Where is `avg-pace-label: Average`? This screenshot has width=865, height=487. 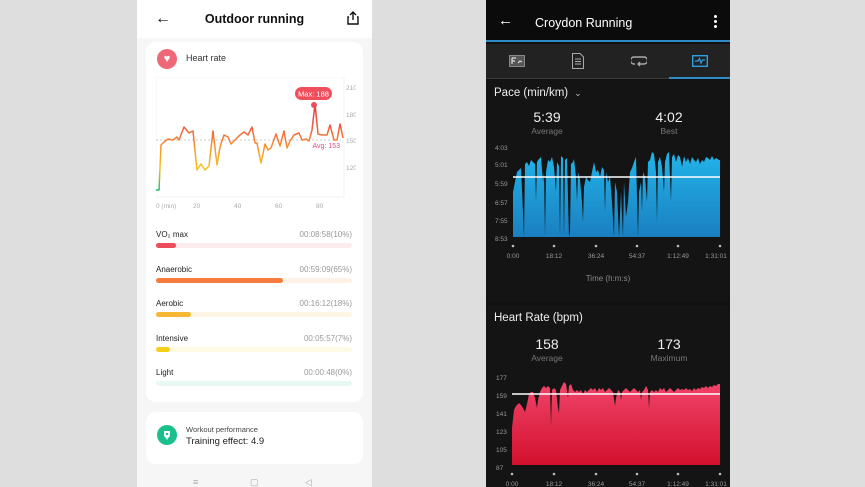 avg-pace-label: Average is located at coordinates (547, 131).